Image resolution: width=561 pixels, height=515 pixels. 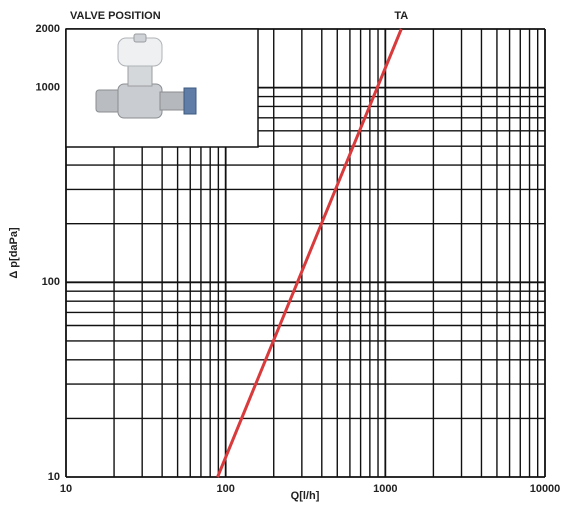 I want to click on x-tick-label: 1000, so click(x=385, y=489).